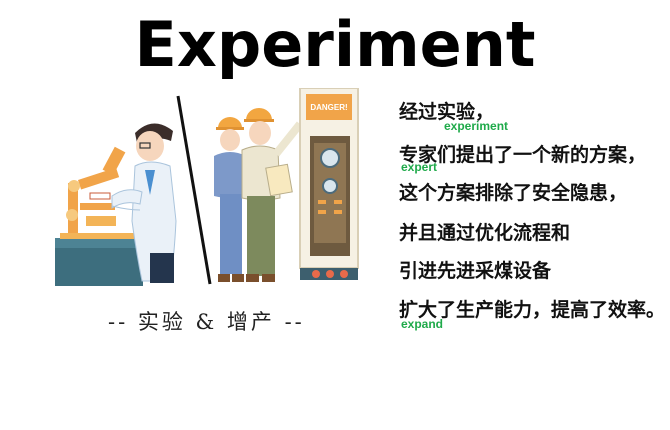 Image resolution: width=670 pixels, height=430 pixels. What do you see at coordinates (272, 195) in the screenshot?
I see `worker-right` at bounding box center [272, 195].